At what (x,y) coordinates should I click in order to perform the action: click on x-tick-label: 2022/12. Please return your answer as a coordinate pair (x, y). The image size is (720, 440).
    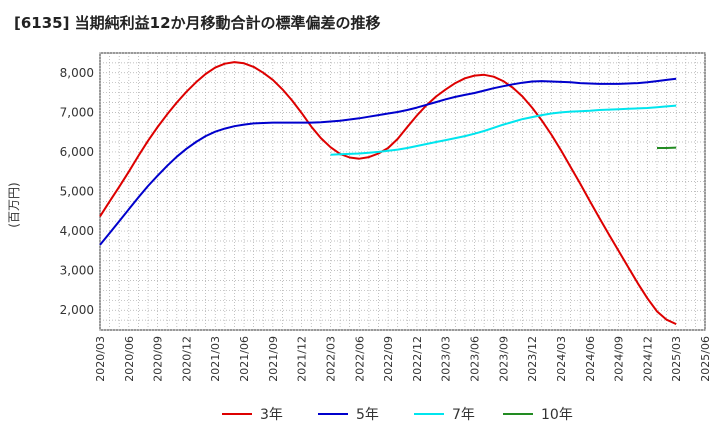
    Looking at the image, I should click on (417, 359).